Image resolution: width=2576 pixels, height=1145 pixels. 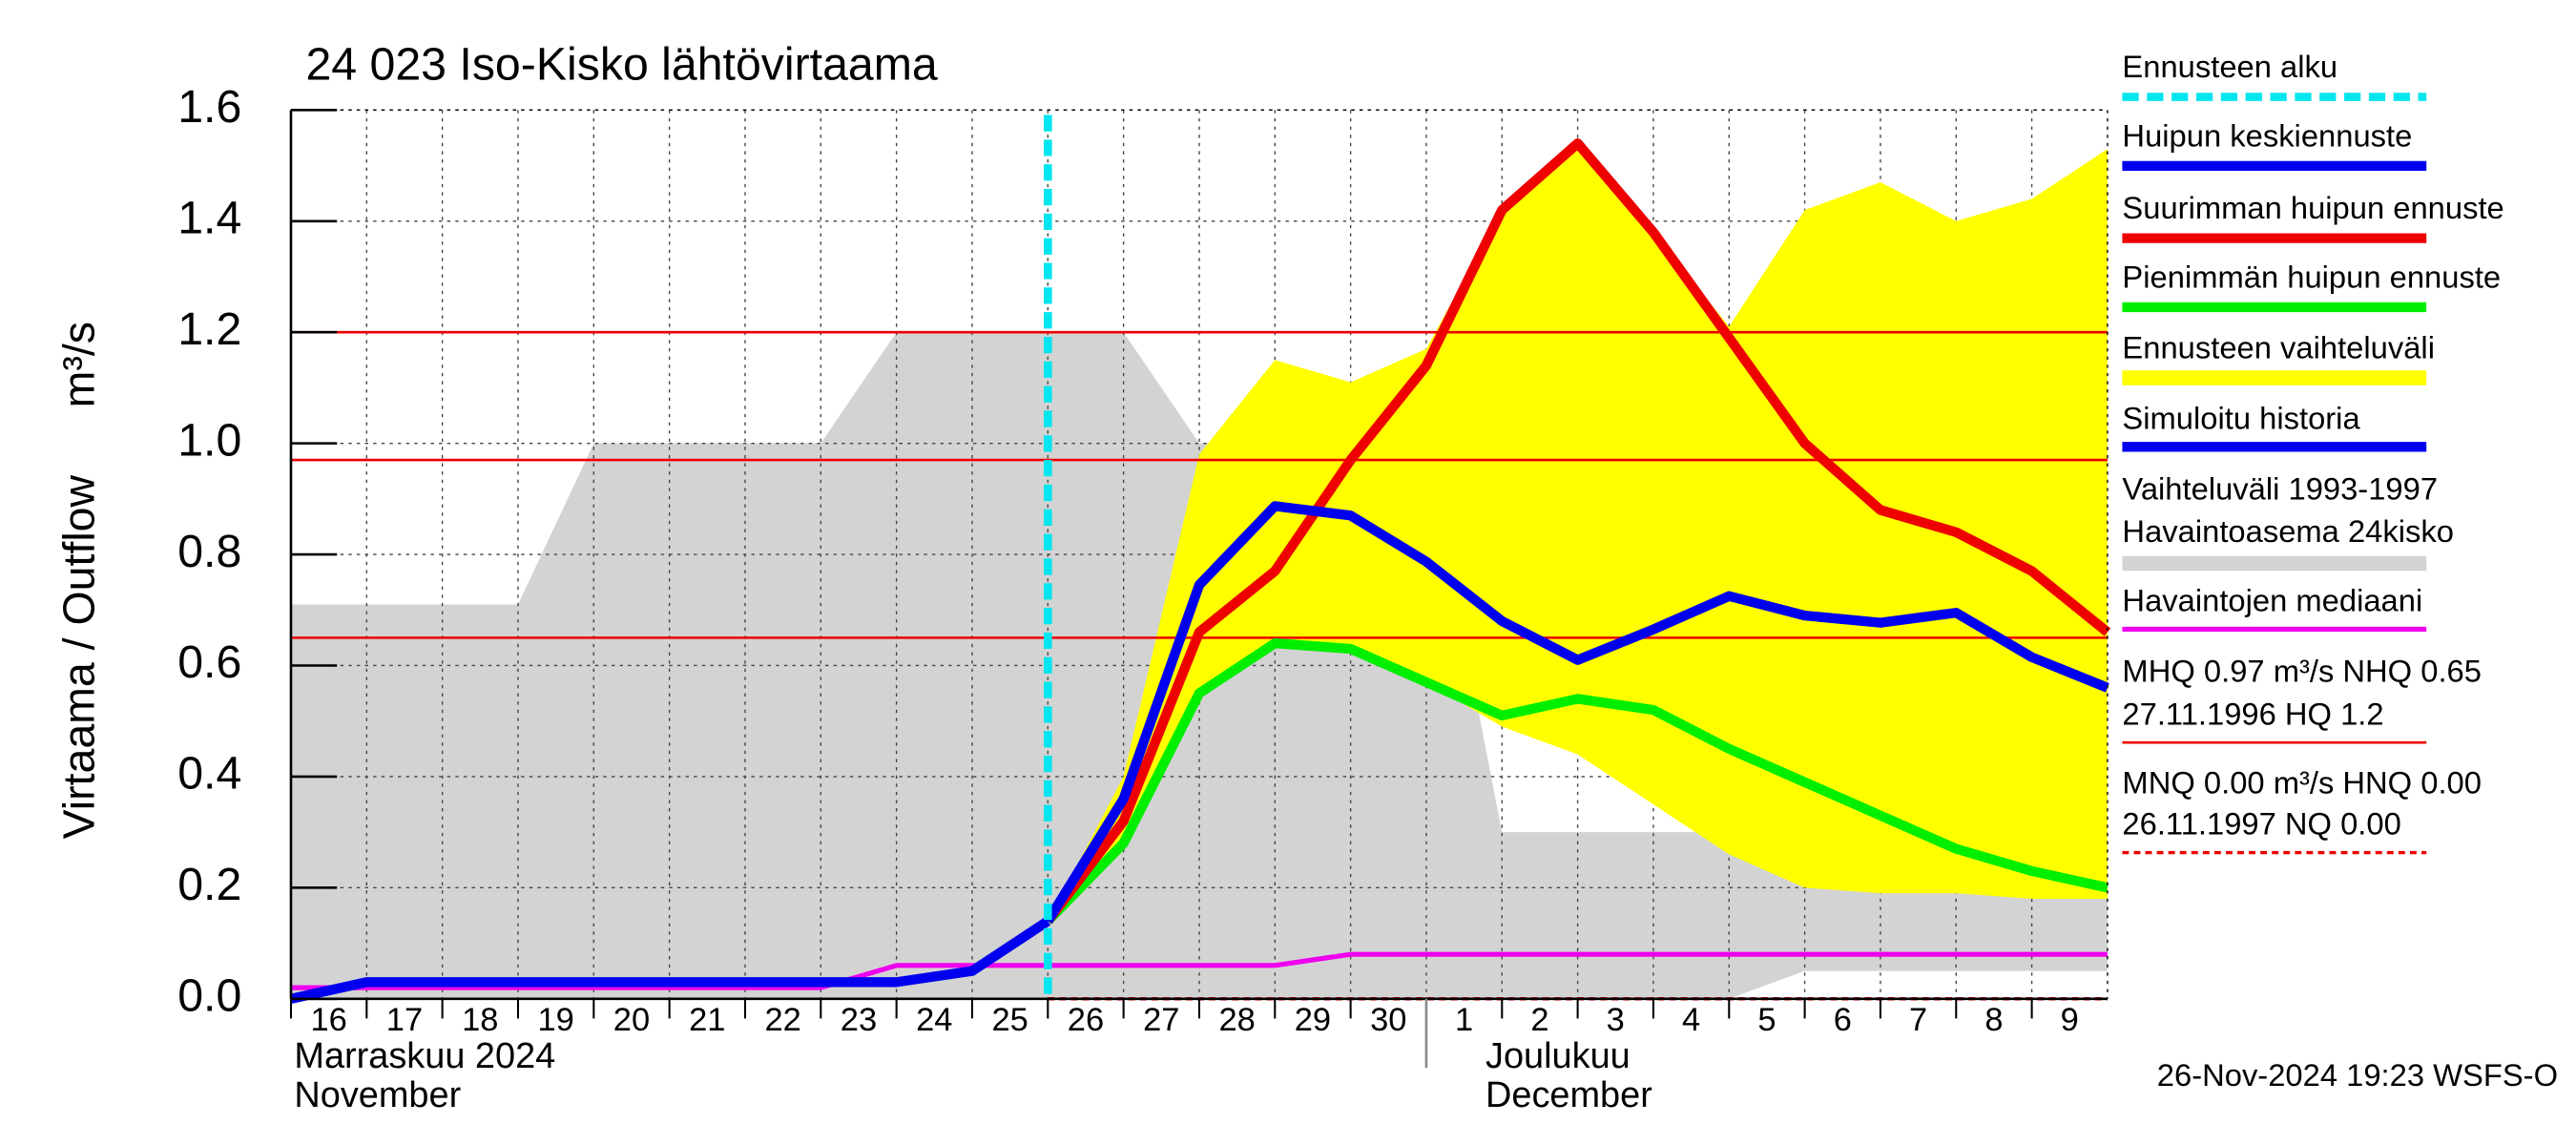 What do you see at coordinates (1993, 1020) in the screenshot?
I see `x-tick-label: 8` at bounding box center [1993, 1020].